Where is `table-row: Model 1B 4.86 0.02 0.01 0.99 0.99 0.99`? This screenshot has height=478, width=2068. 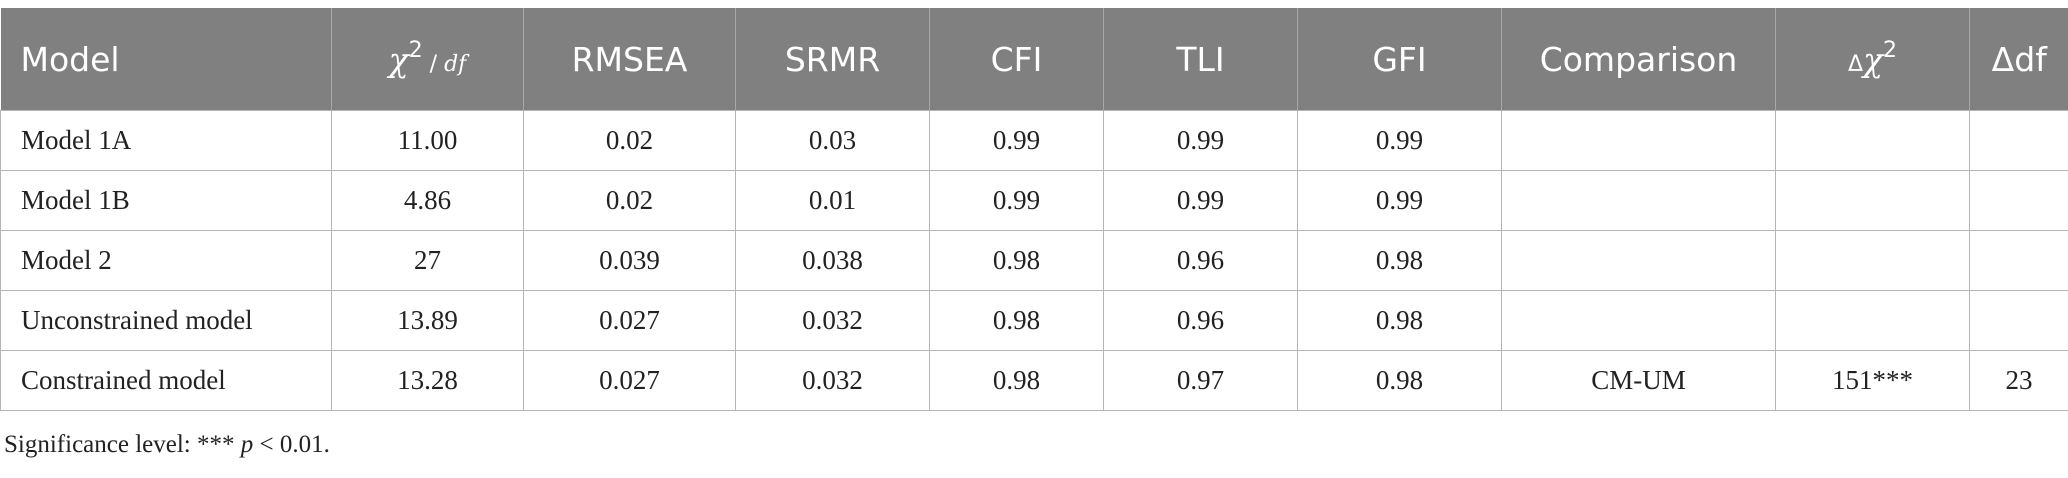 table-row: Model 1B 4.86 0.02 0.01 0.99 0.99 0.99 is located at coordinates (1034, 200).